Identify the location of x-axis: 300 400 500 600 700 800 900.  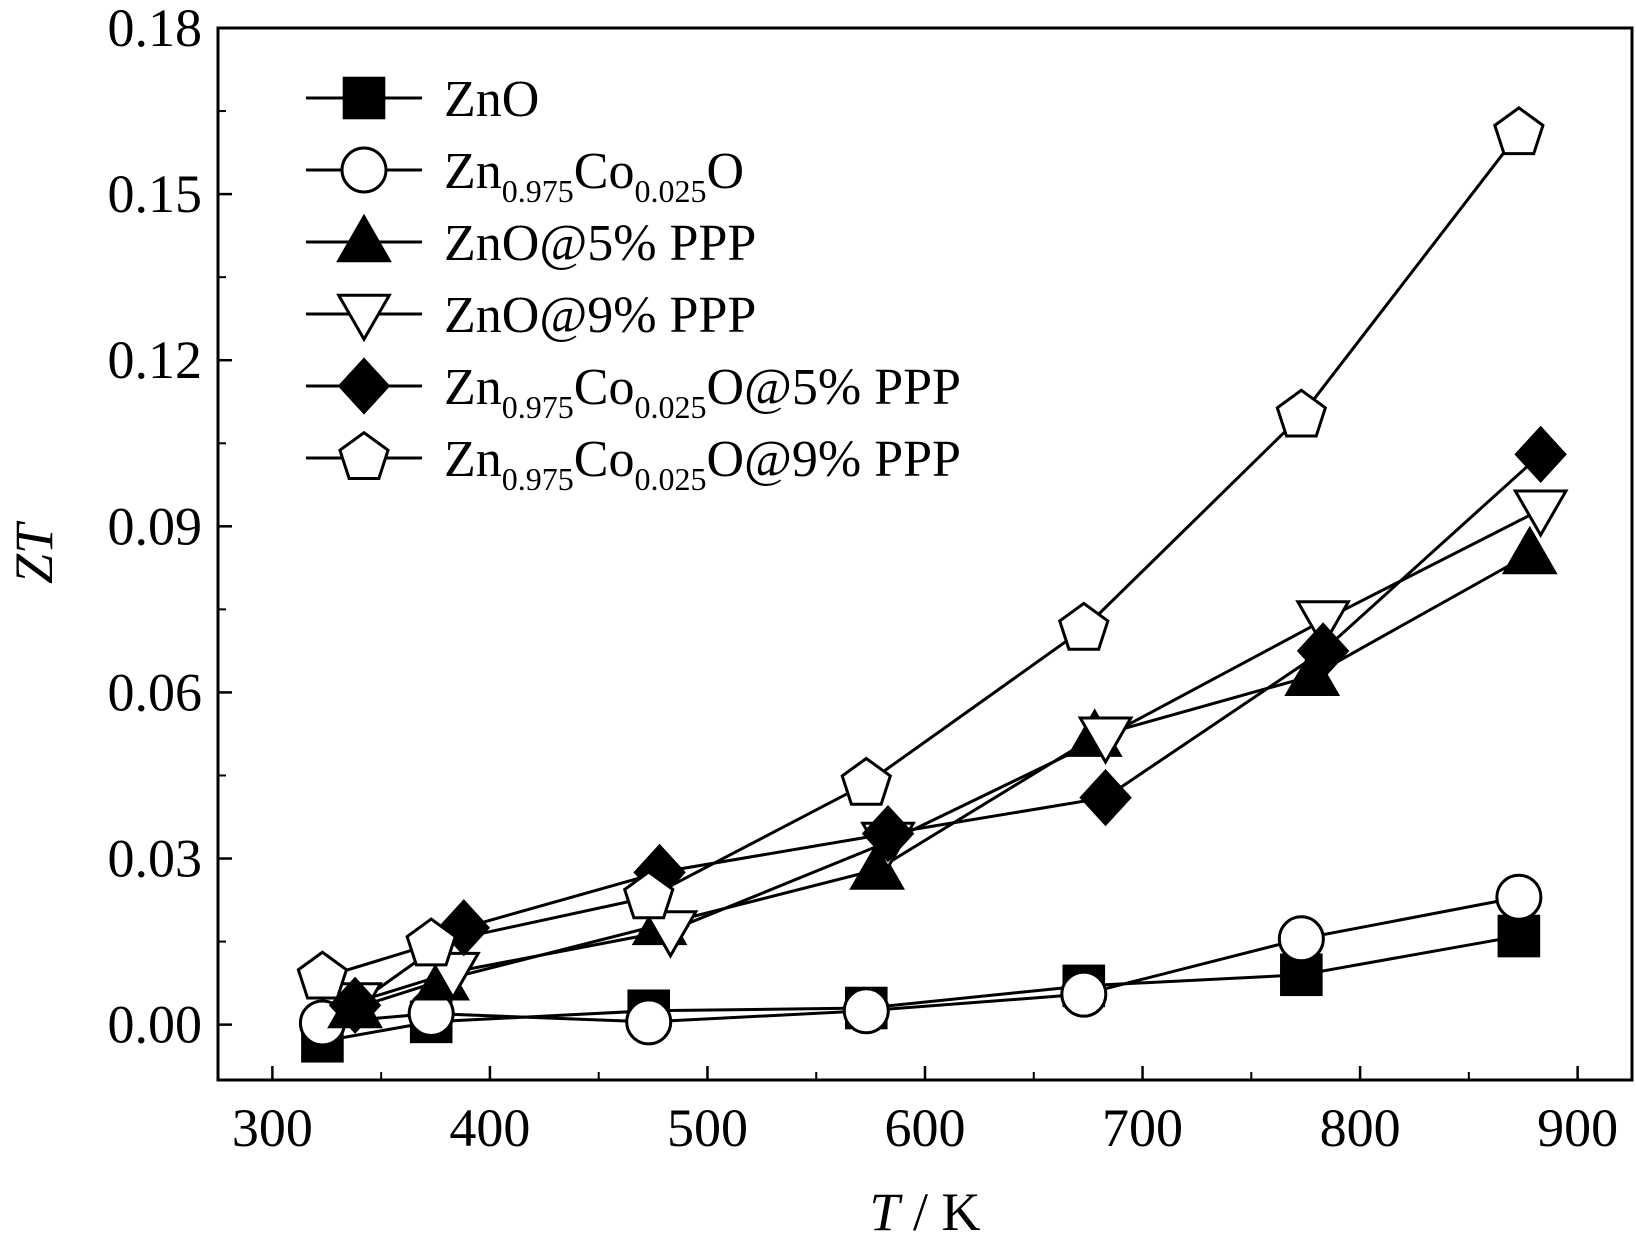
(925, 1112).